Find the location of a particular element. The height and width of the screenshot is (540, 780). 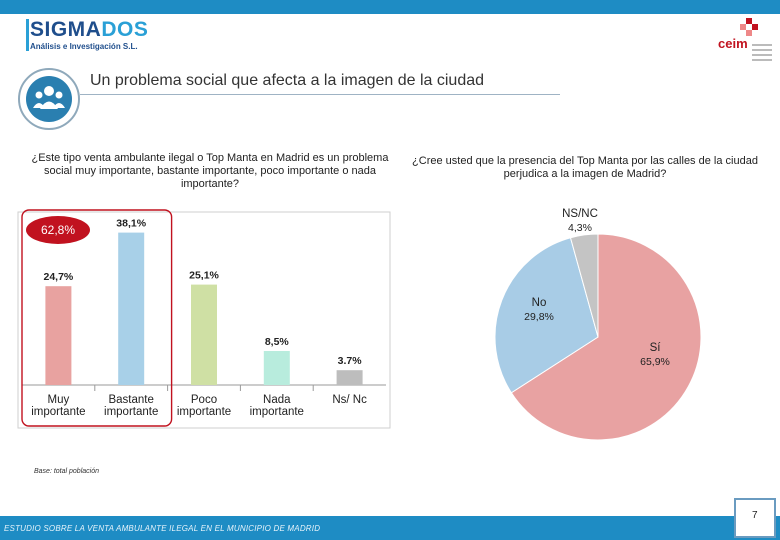

highlight-badge-label: 62,8% is located at coordinates (58, 230).